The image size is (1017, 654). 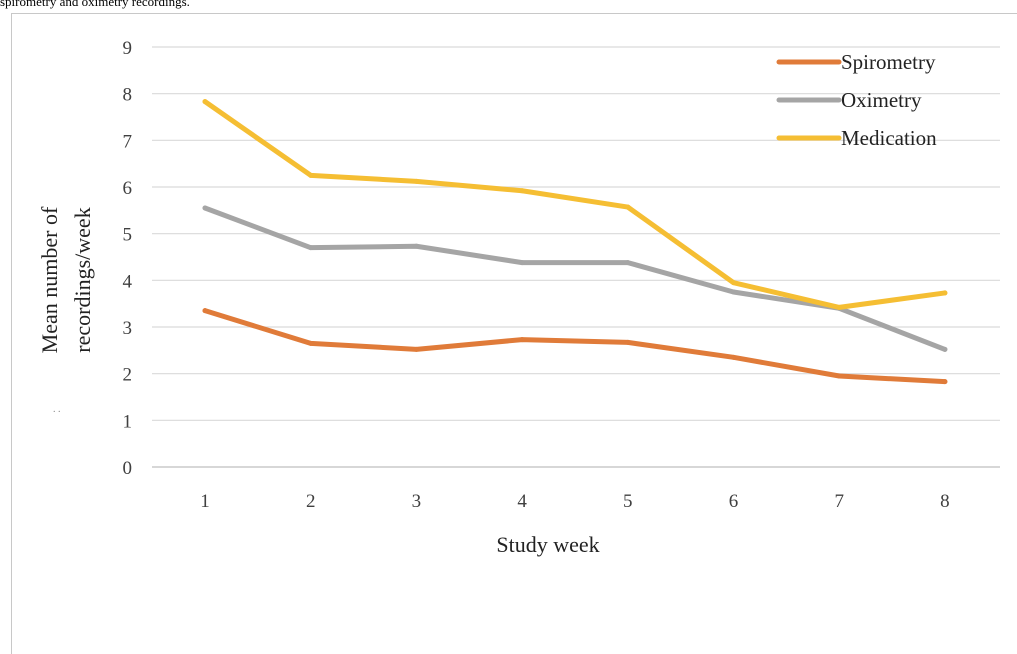 I want to click on x-tick-label: 3, so click(x=417, y=501).